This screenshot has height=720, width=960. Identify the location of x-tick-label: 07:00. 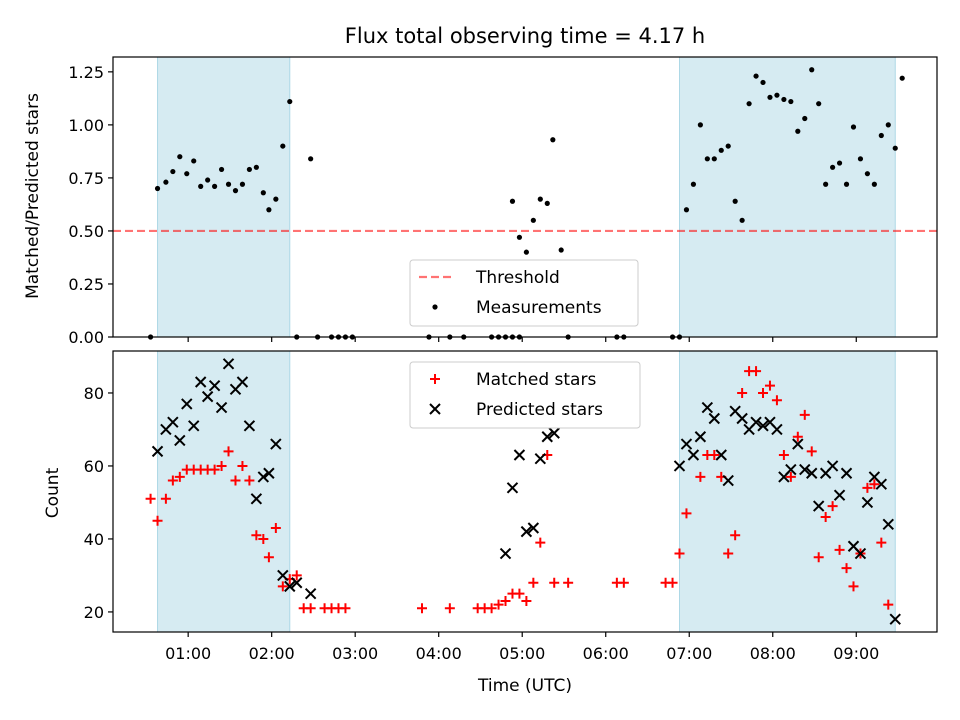
(689, 653).